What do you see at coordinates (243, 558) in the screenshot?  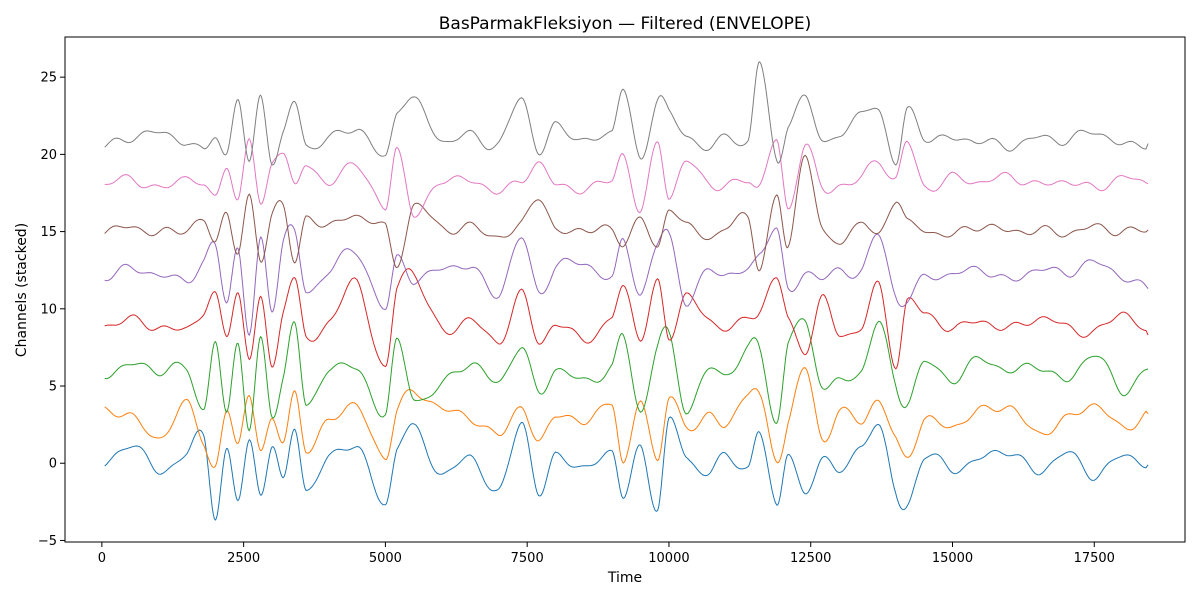 I see `x-tick-label: 2500` at bounding box center [243, 558].